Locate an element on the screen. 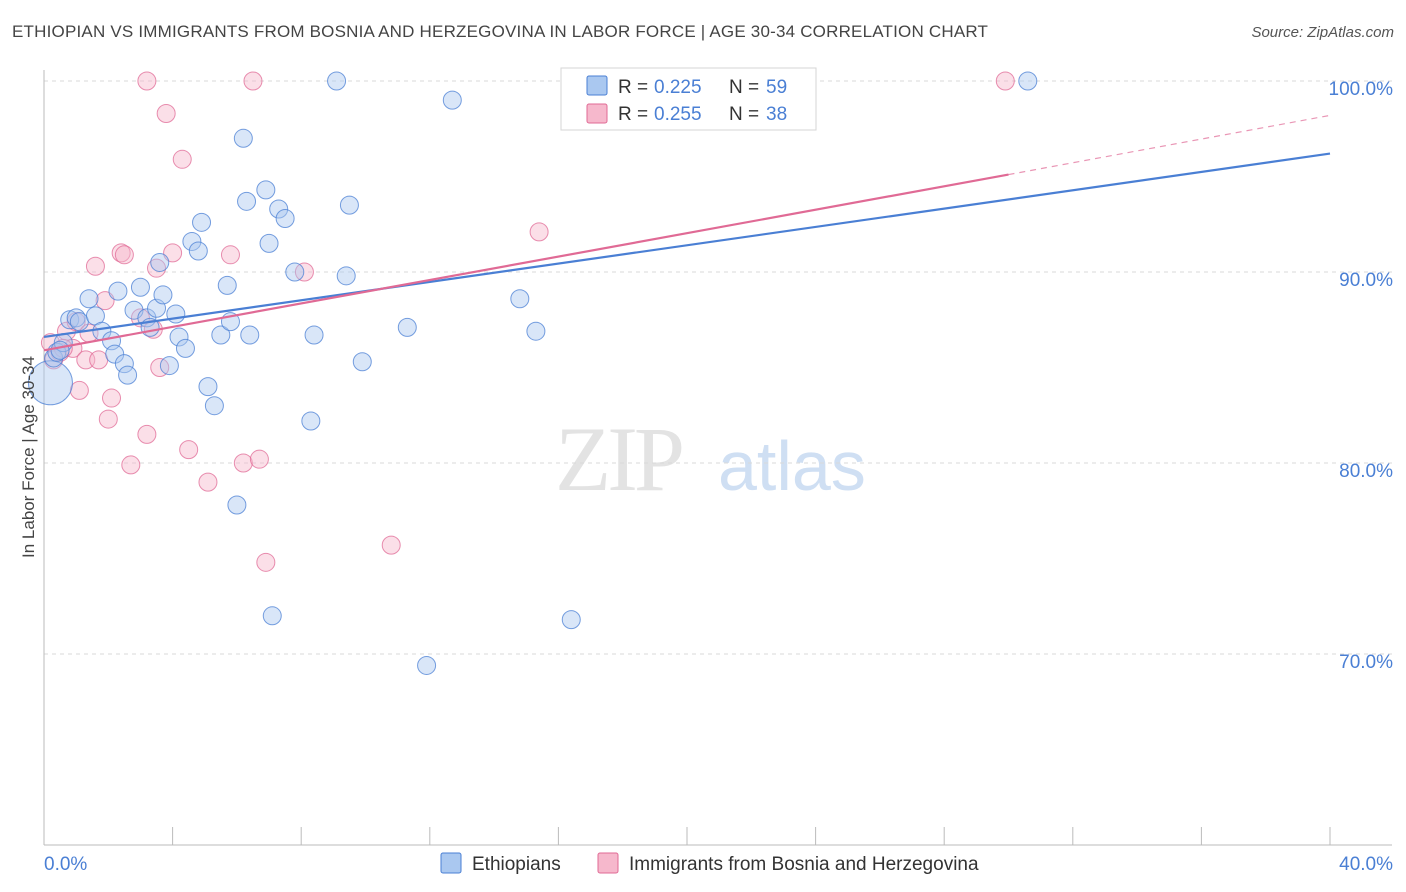 The image size is (1406, 892). legend-swatch-blue is located at coordinates (597, 85).